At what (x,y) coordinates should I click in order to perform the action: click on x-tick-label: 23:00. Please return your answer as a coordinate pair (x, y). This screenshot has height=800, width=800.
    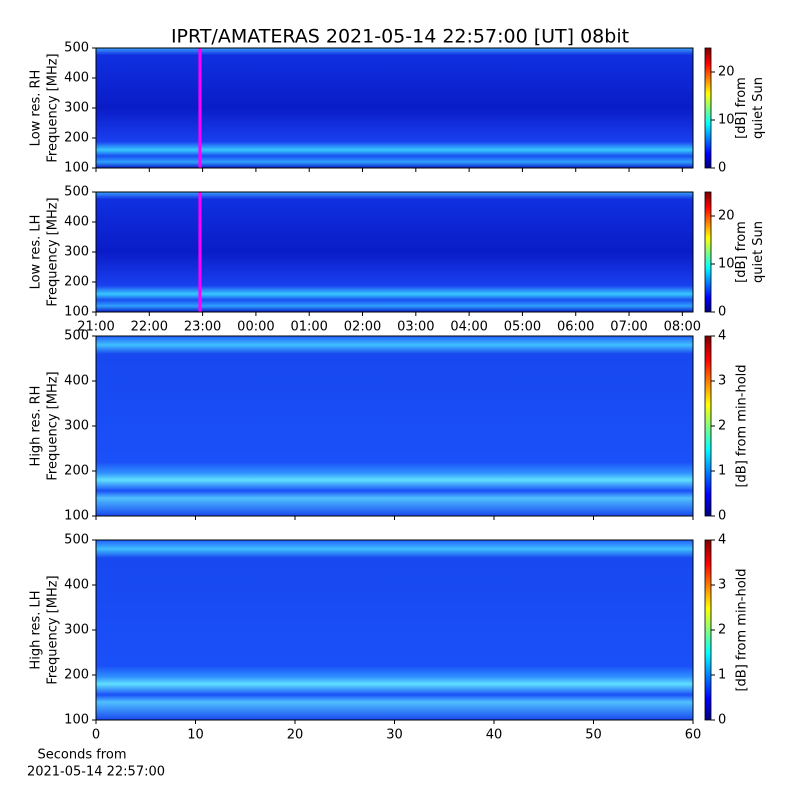
    Looking at the image, I should click on (202, 327).